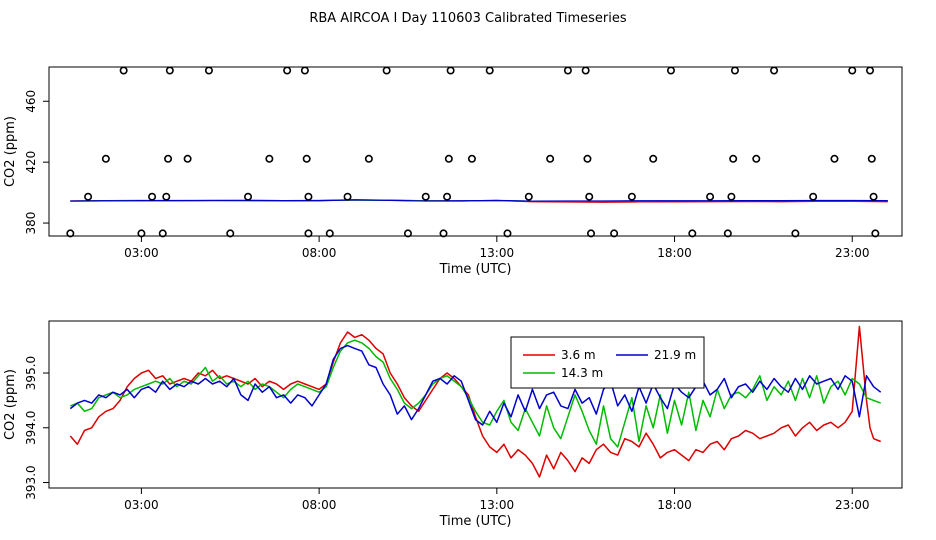 Image resolution: width=936 pixels, height=540 pixels. What do you see at coordinates (31, 162) in the screenshot?
I see `y-tick-label: 420` at bounding box center [31, 162].